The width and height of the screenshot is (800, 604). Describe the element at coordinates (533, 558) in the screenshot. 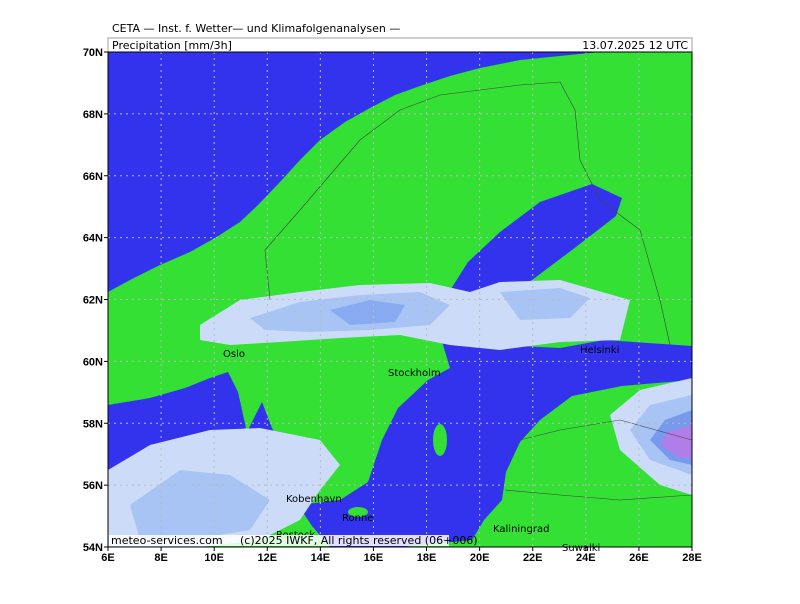

I see `lon-tick-label: 22E` at that location.